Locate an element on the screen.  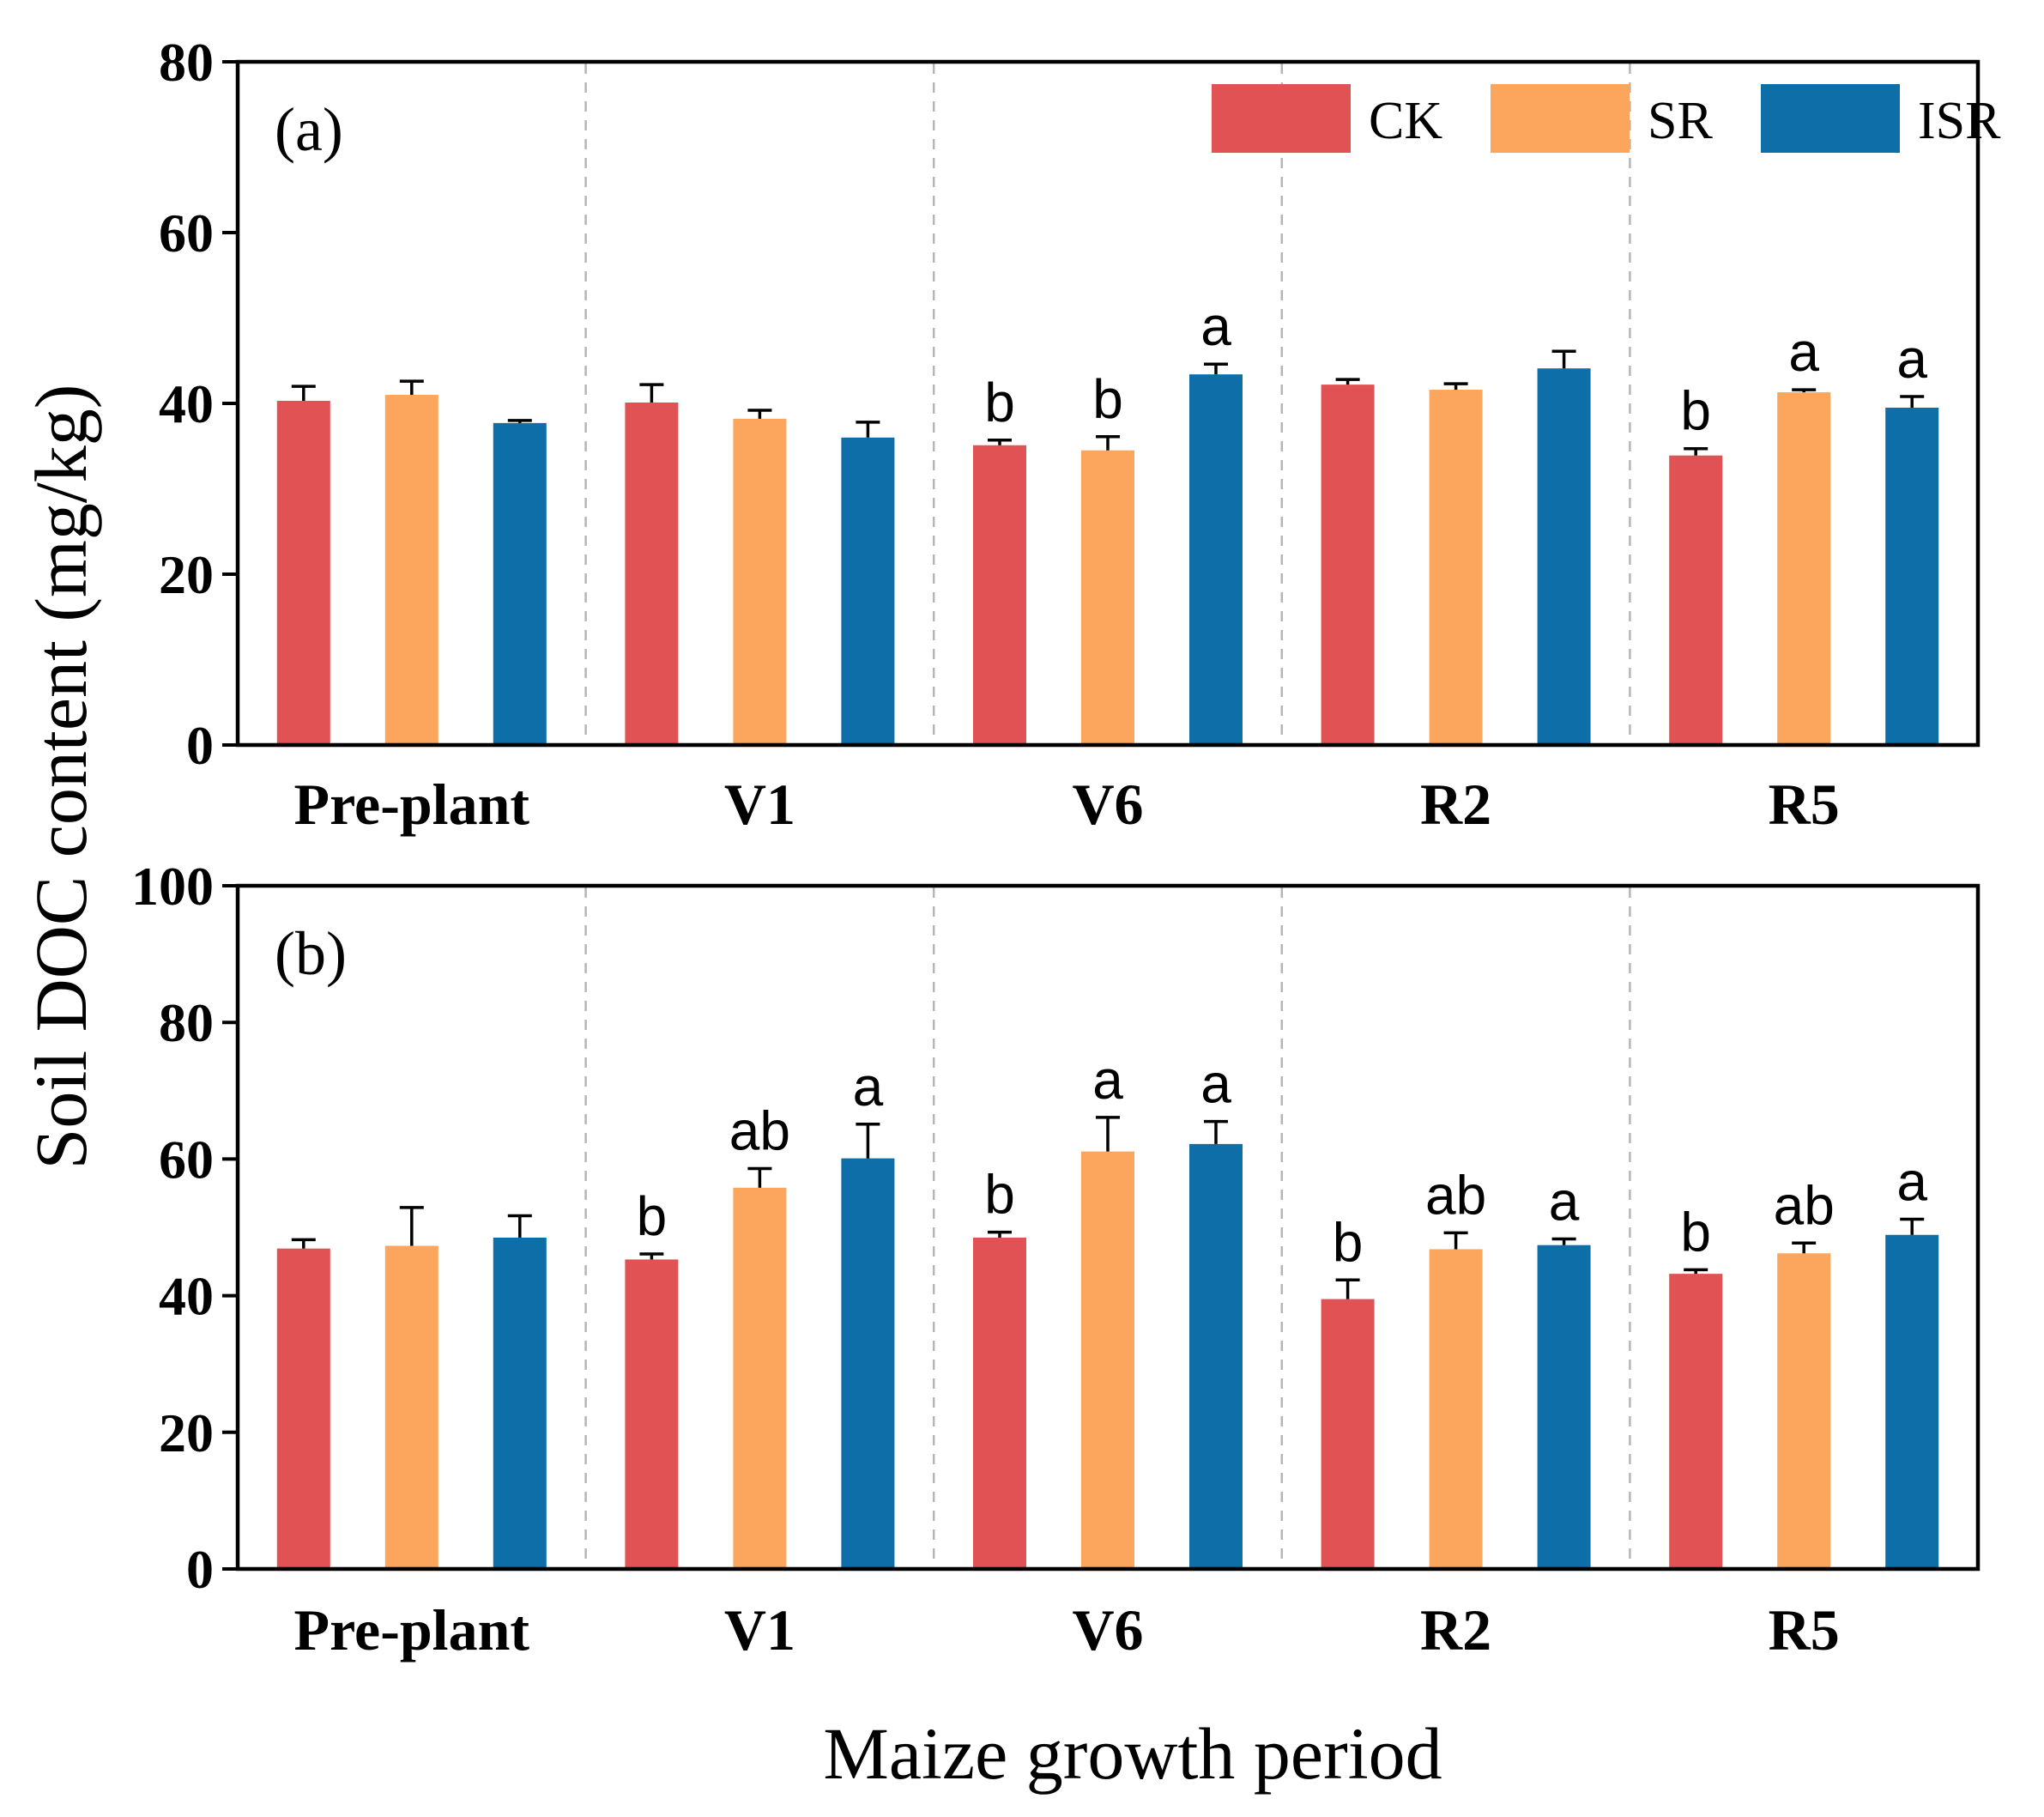
legend-label-sr: SR is located at coordinates (1680, 121).